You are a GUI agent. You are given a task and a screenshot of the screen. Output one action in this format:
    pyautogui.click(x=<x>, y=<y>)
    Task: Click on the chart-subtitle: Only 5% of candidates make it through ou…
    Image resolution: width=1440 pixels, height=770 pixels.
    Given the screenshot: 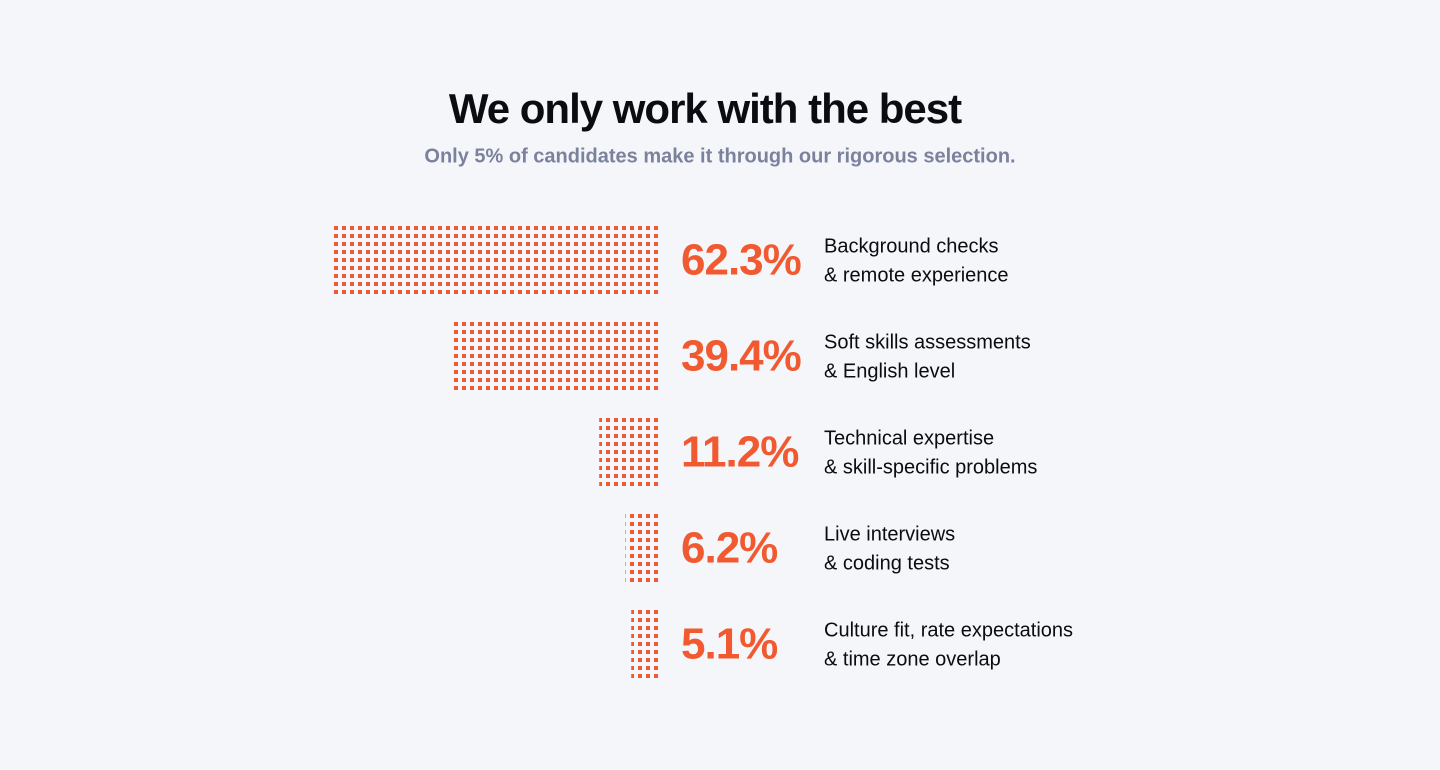 What is the action you would take?
    pyautogui.click(x=719, y=156)
    